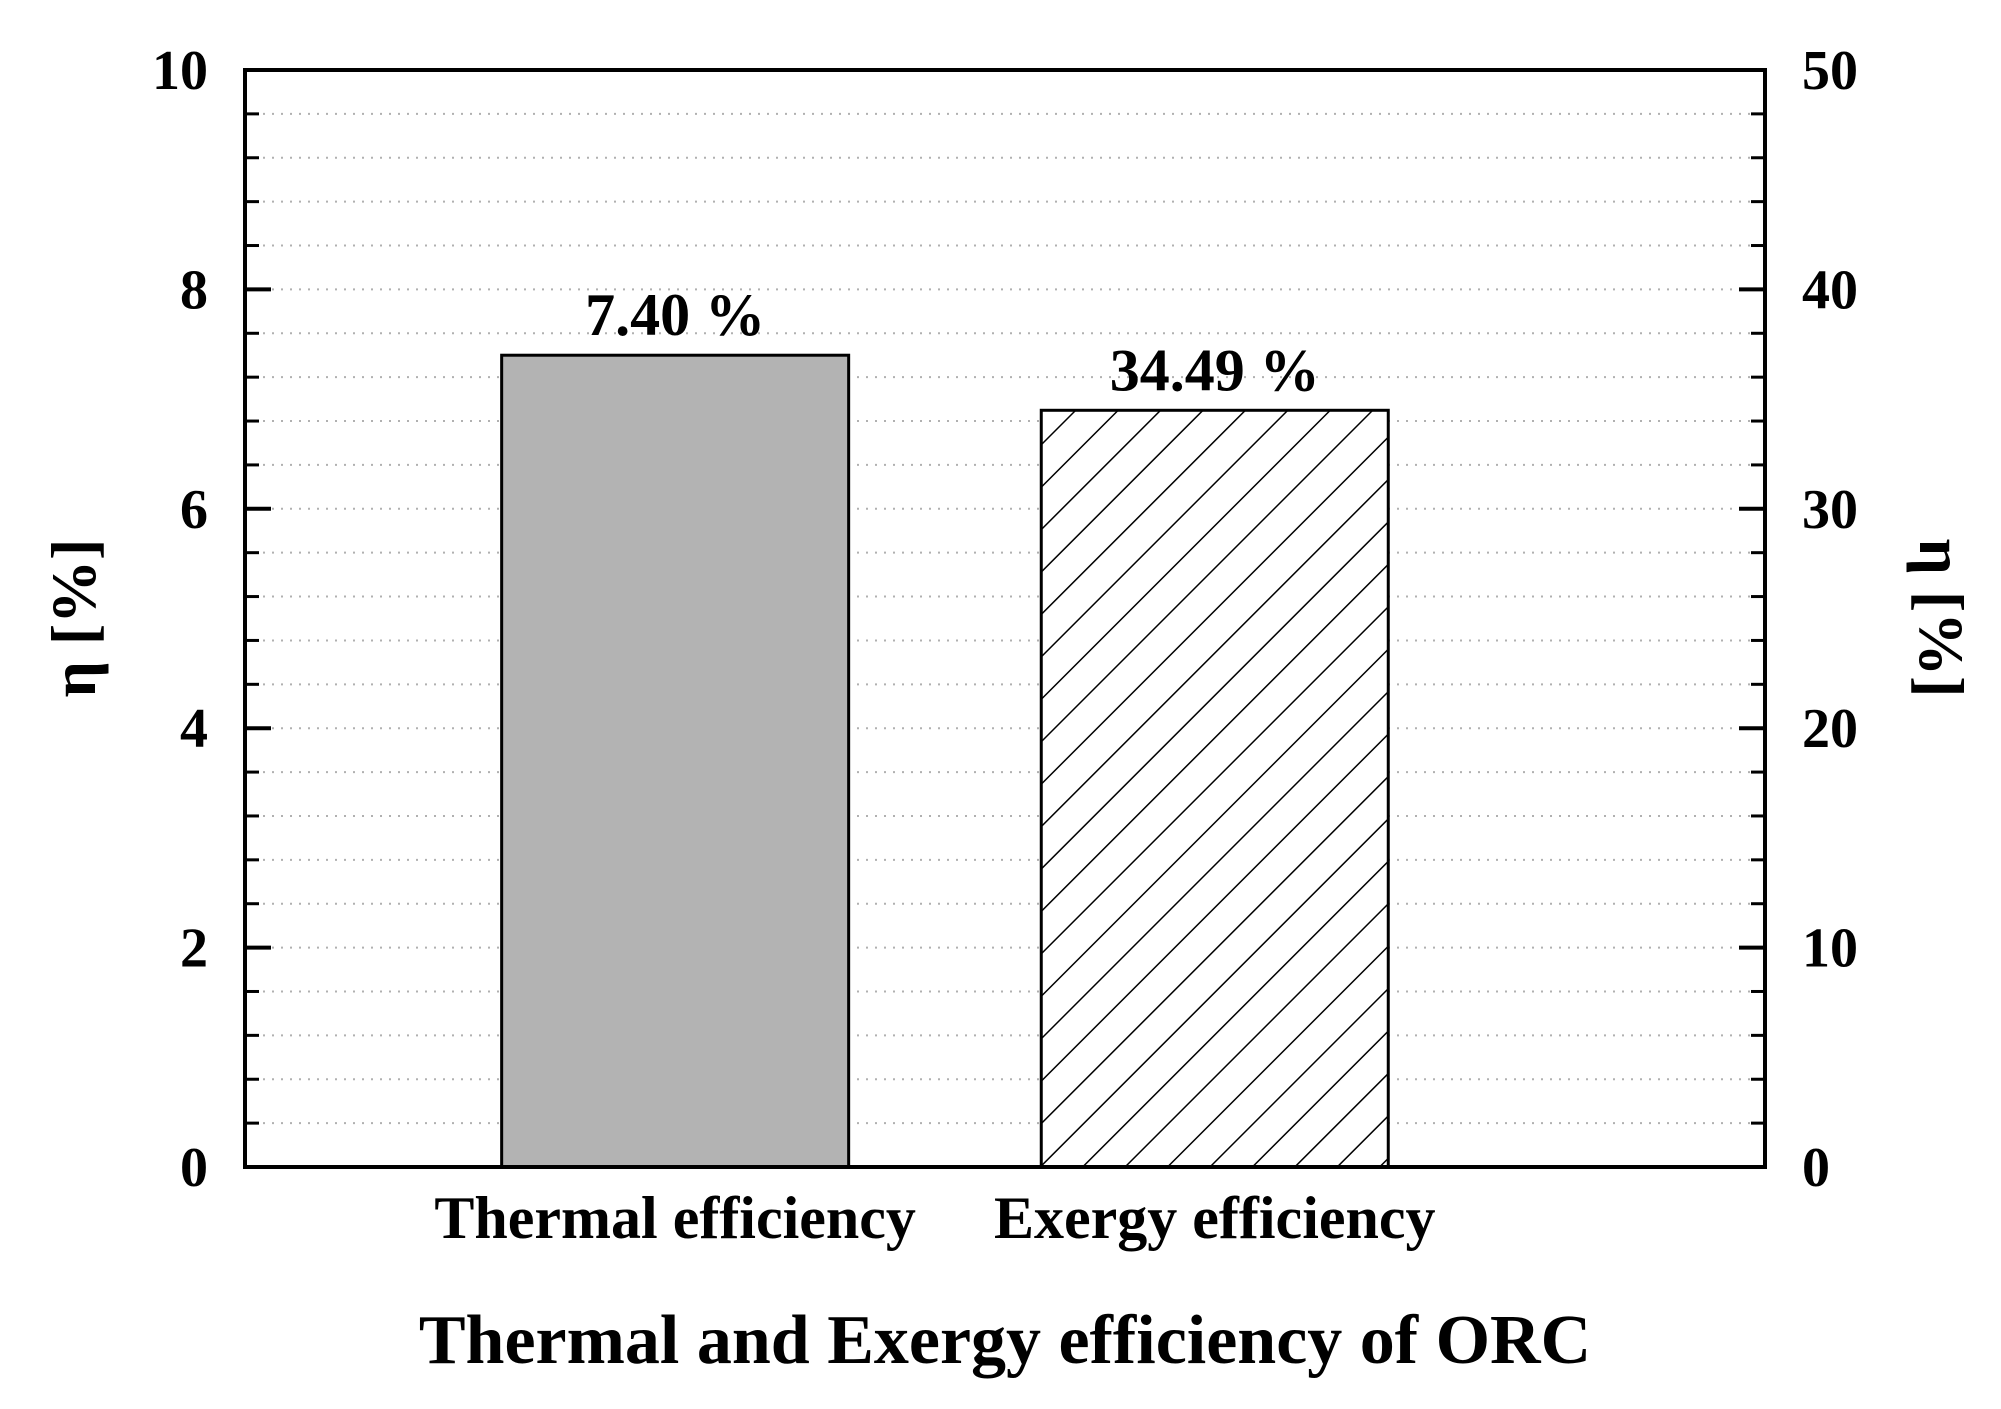 The height and width of the screenshot is (1409, 2001). What do you see at coordinates (1816, 1168) in the screenshot?
I see `y-tick-label-right: 0` at bounding box center [1816, 1168].